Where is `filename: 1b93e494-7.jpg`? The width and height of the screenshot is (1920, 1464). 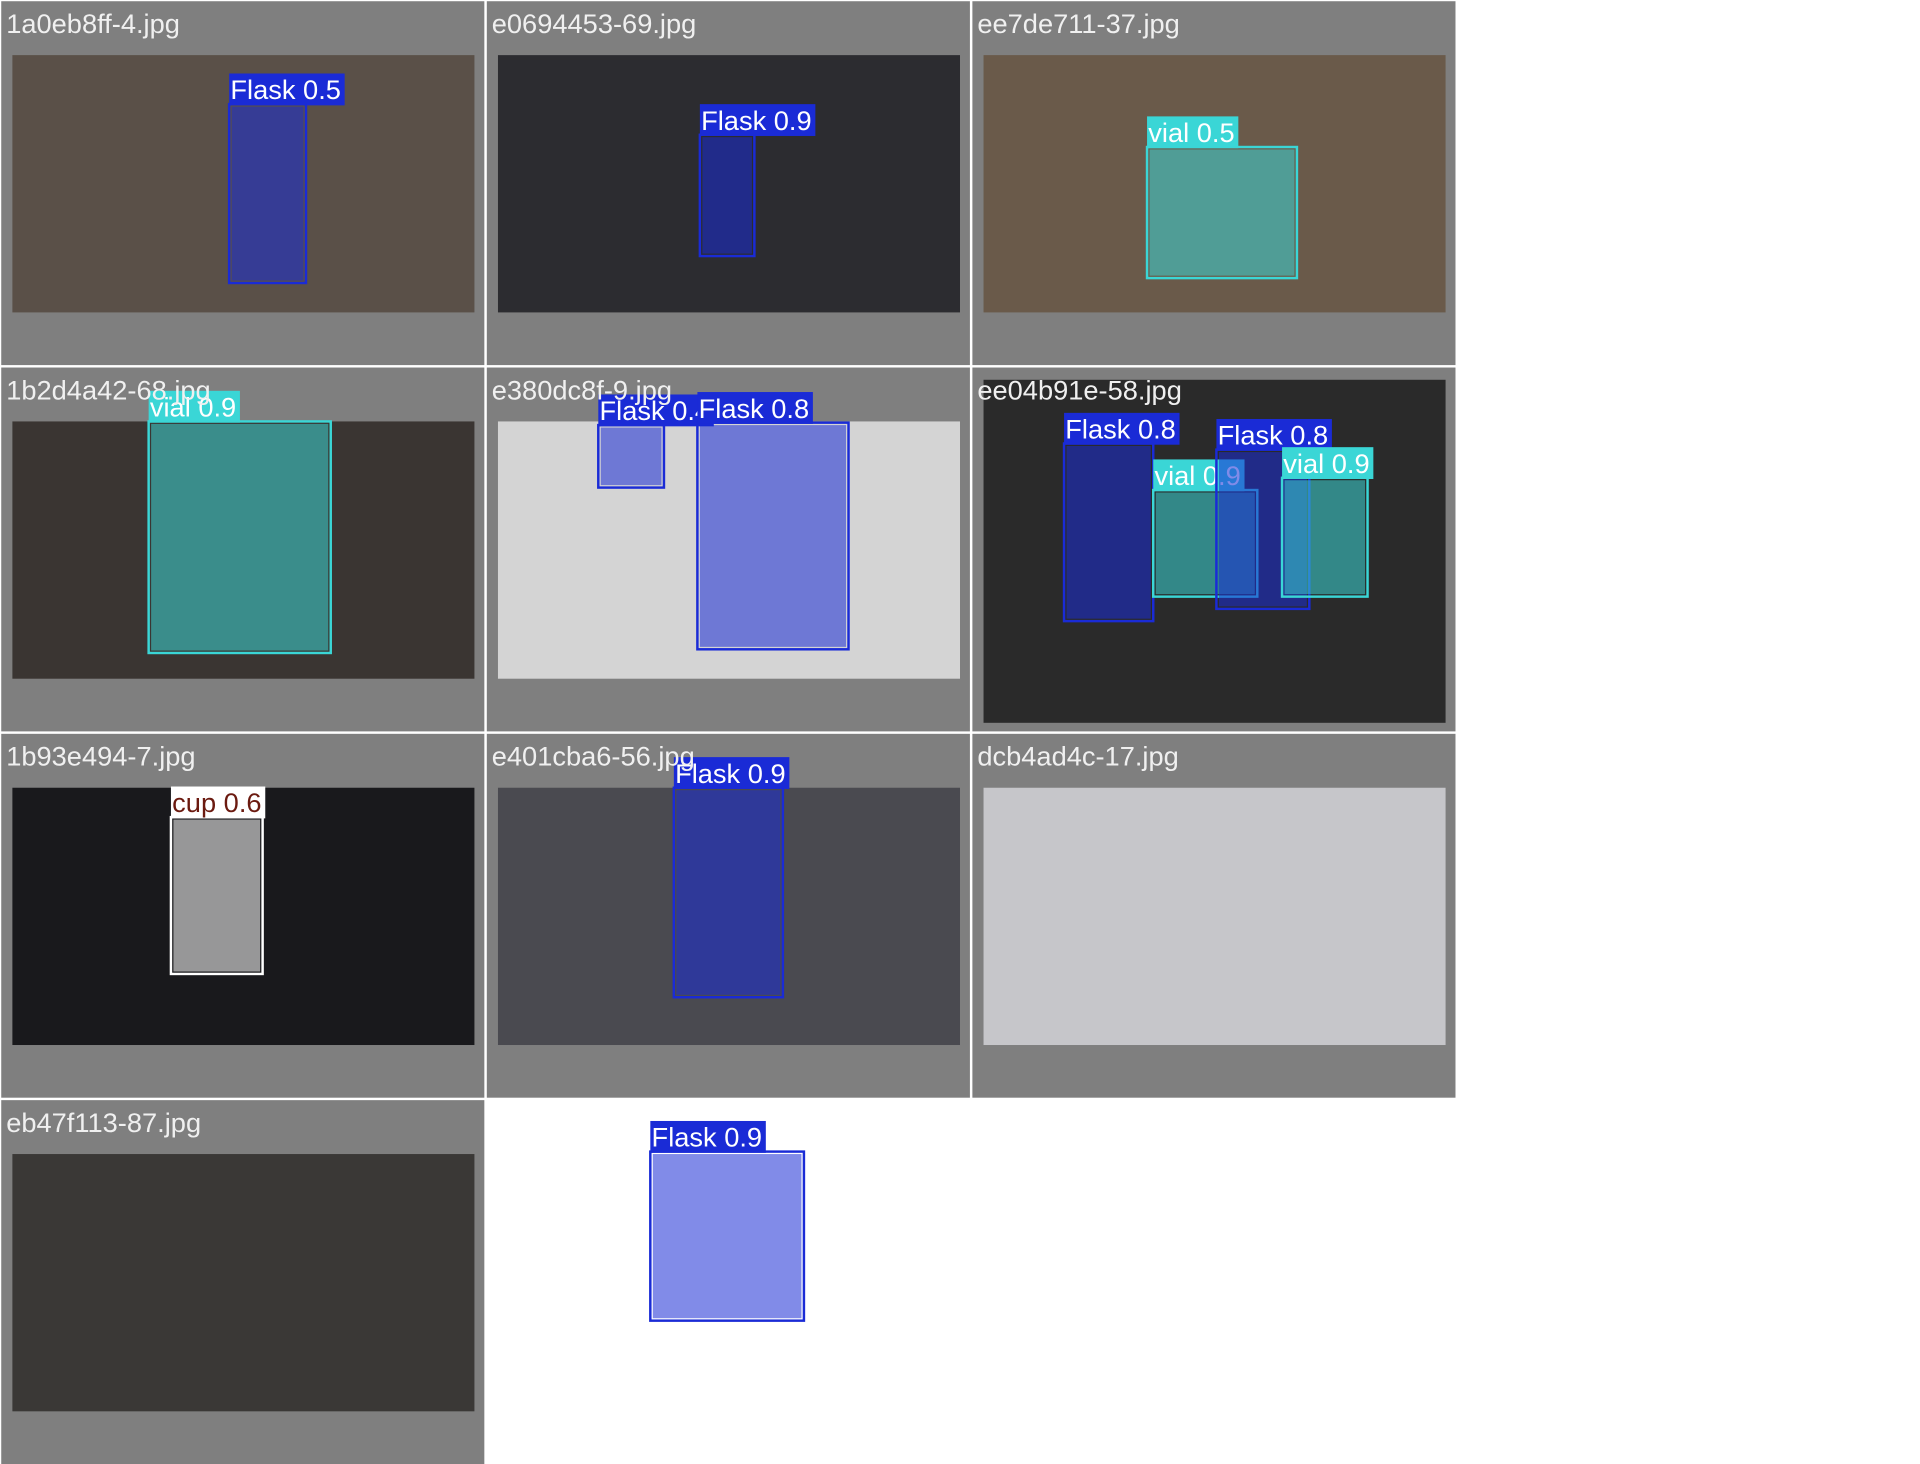
filename: 1b93e494-7.jpg is located at coordinates (100, 756).